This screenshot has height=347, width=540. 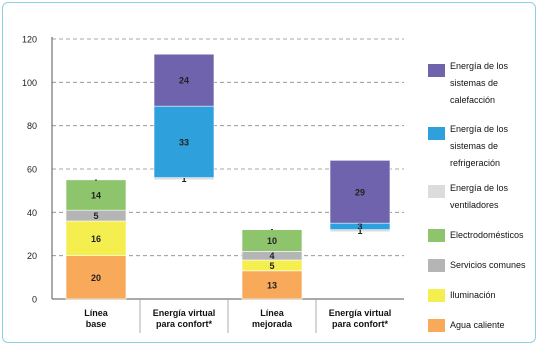 I want to click on y-tick-label: 120, so click(x=29, y=40).